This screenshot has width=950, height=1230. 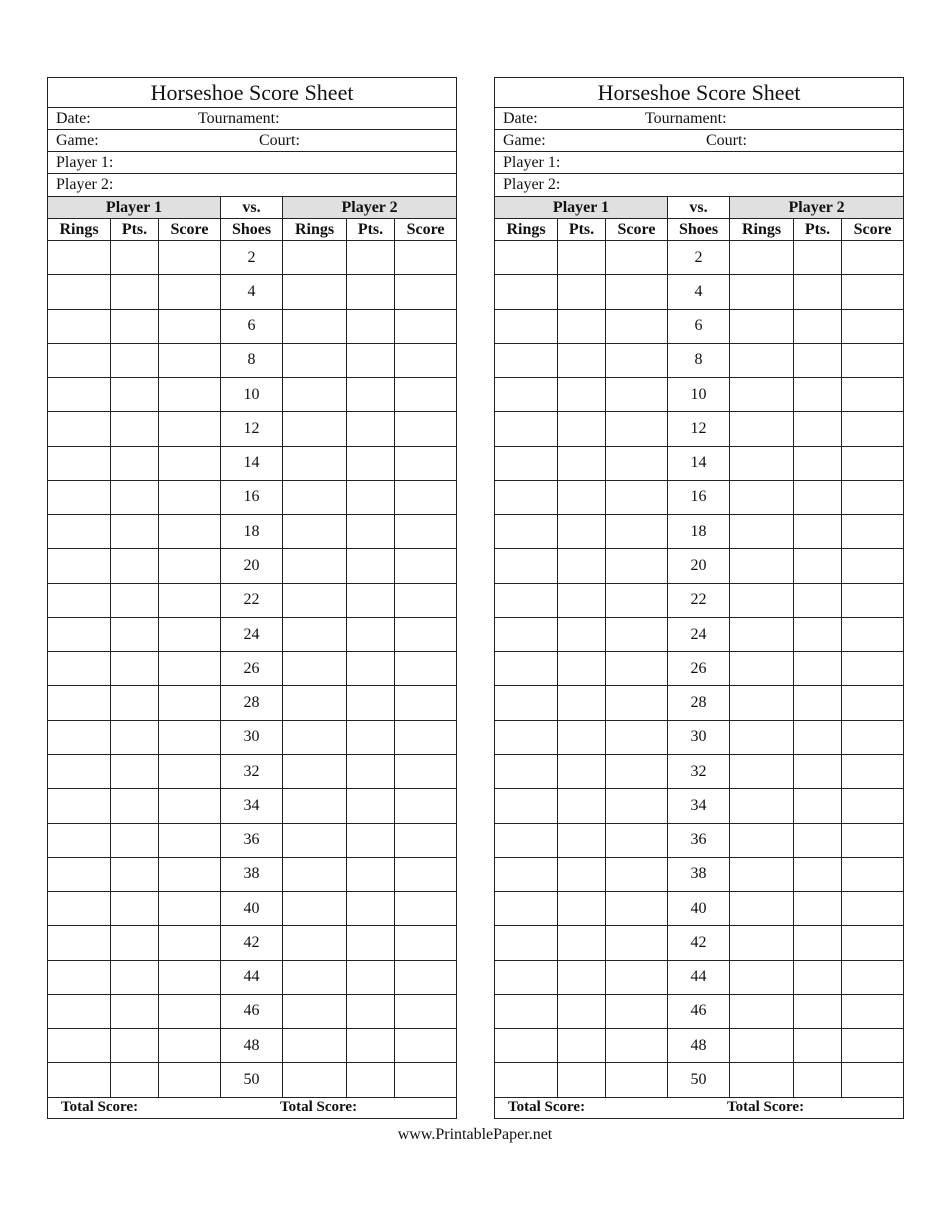 I want to click on player2-name-row: Player 2:, so click(x=252, y=185).